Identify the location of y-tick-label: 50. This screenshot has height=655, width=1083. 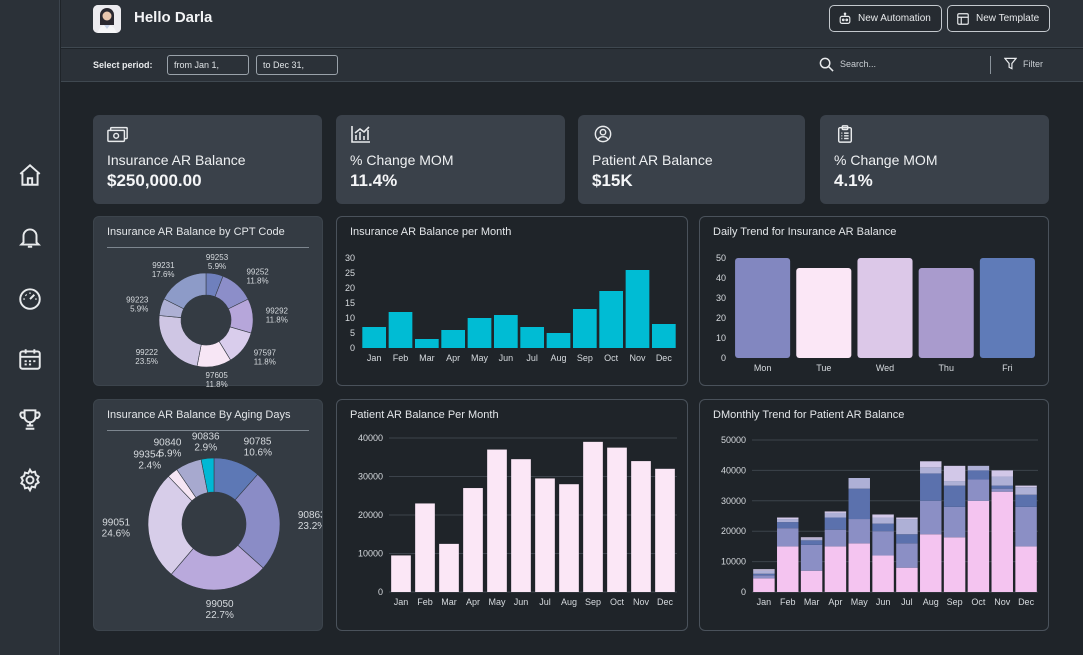
(721, 258).